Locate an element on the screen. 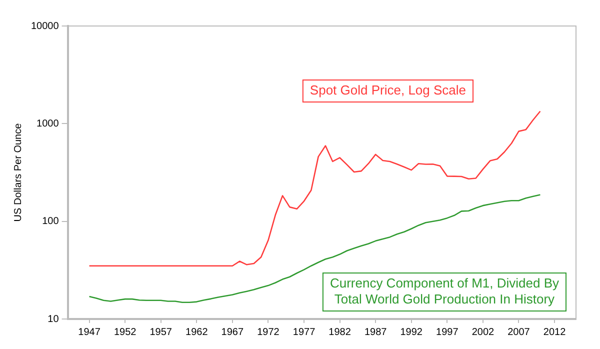 Image resolution: width=600 pixels, height=349 pixels. x-tick-label: 1987 is located at coordinates (376, 332).